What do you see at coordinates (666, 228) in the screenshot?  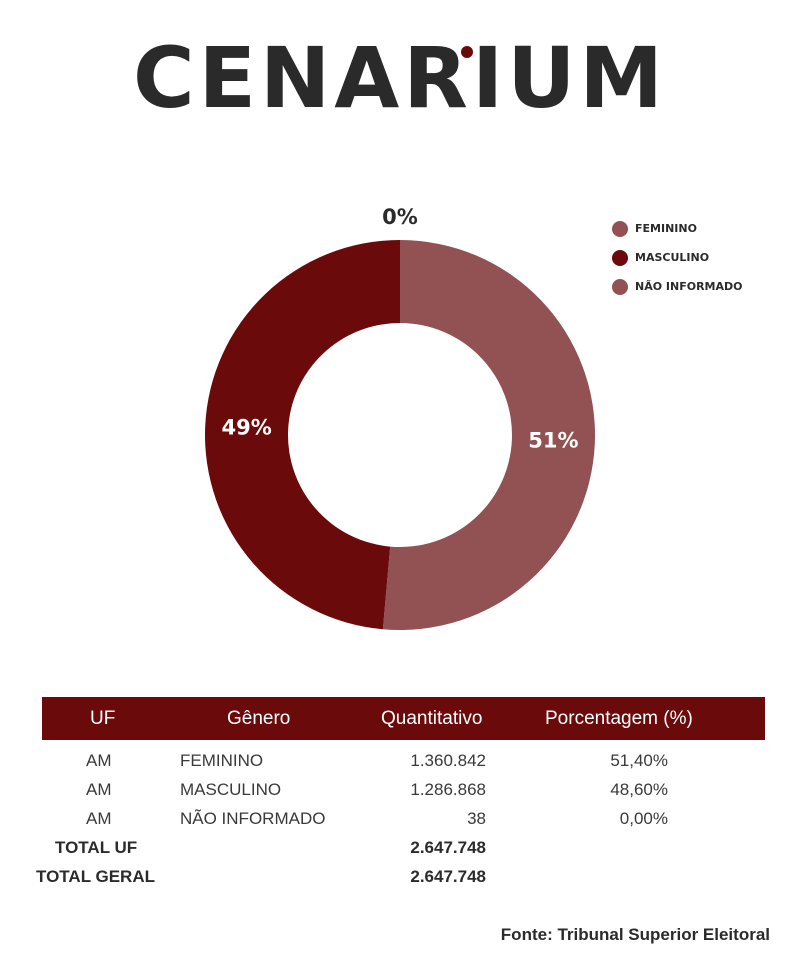 I see `legend-label: FEMININO` at bounding box center [666, 228].